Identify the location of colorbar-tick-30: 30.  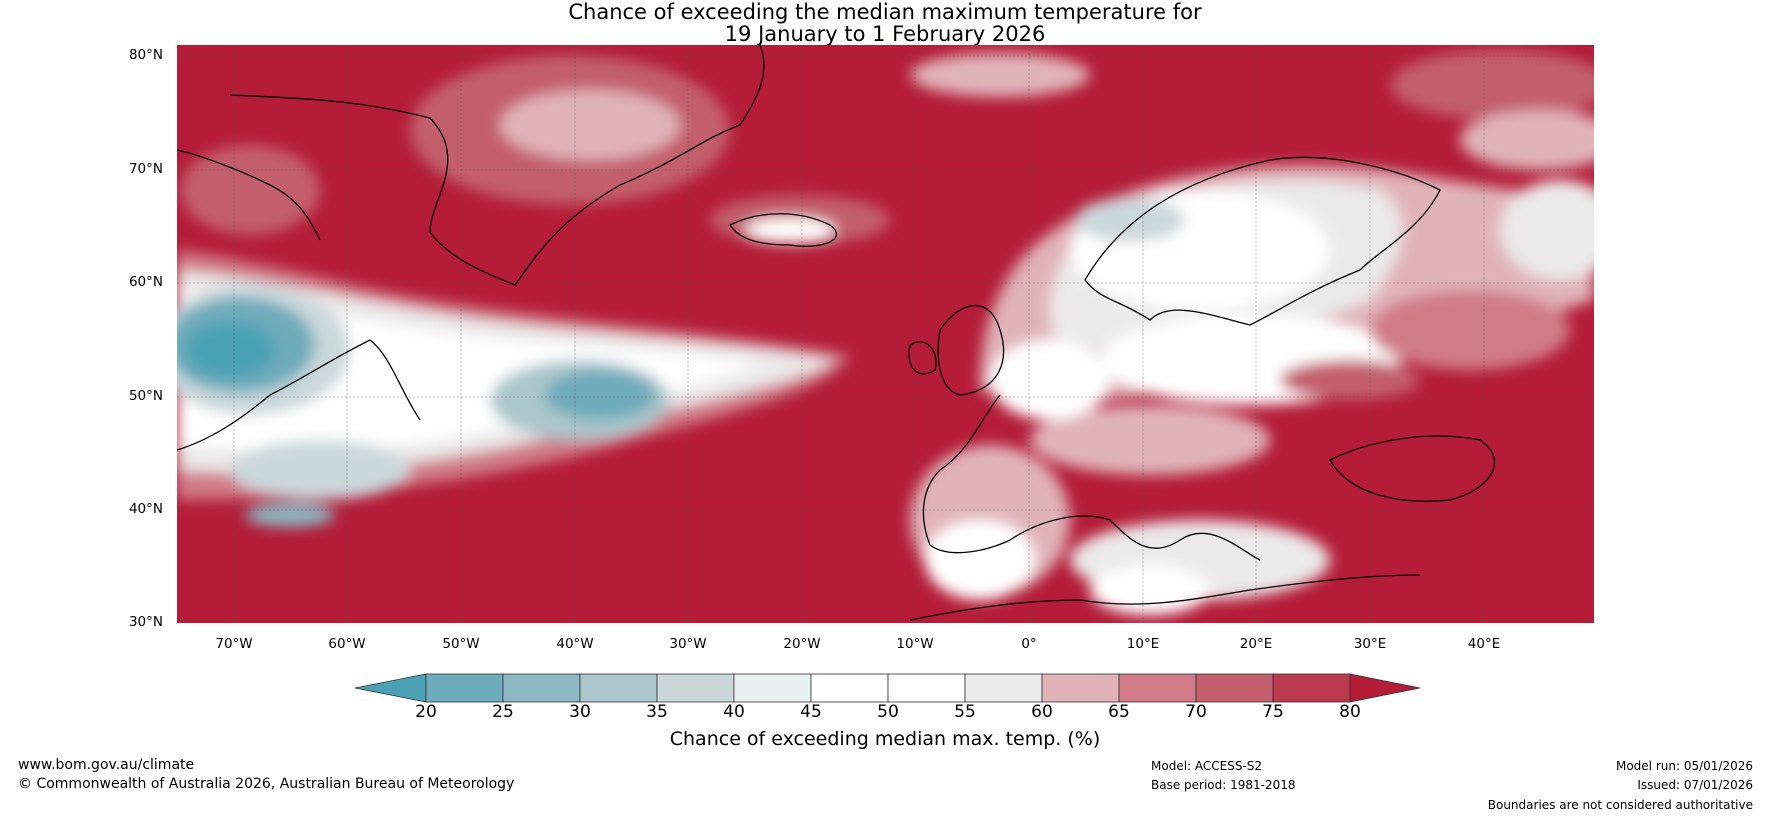
(580, 712).